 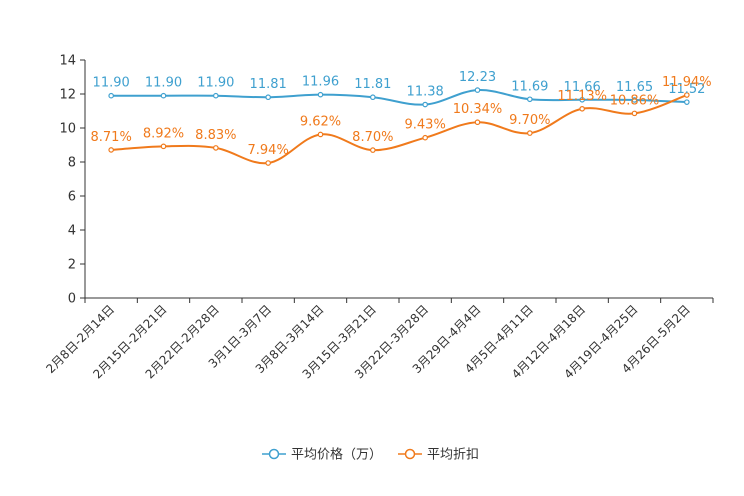 What do you see at coordinates (72, 299) in the screenshot?
I see `y-tick-label: 0` at bounding box center [72, 299].